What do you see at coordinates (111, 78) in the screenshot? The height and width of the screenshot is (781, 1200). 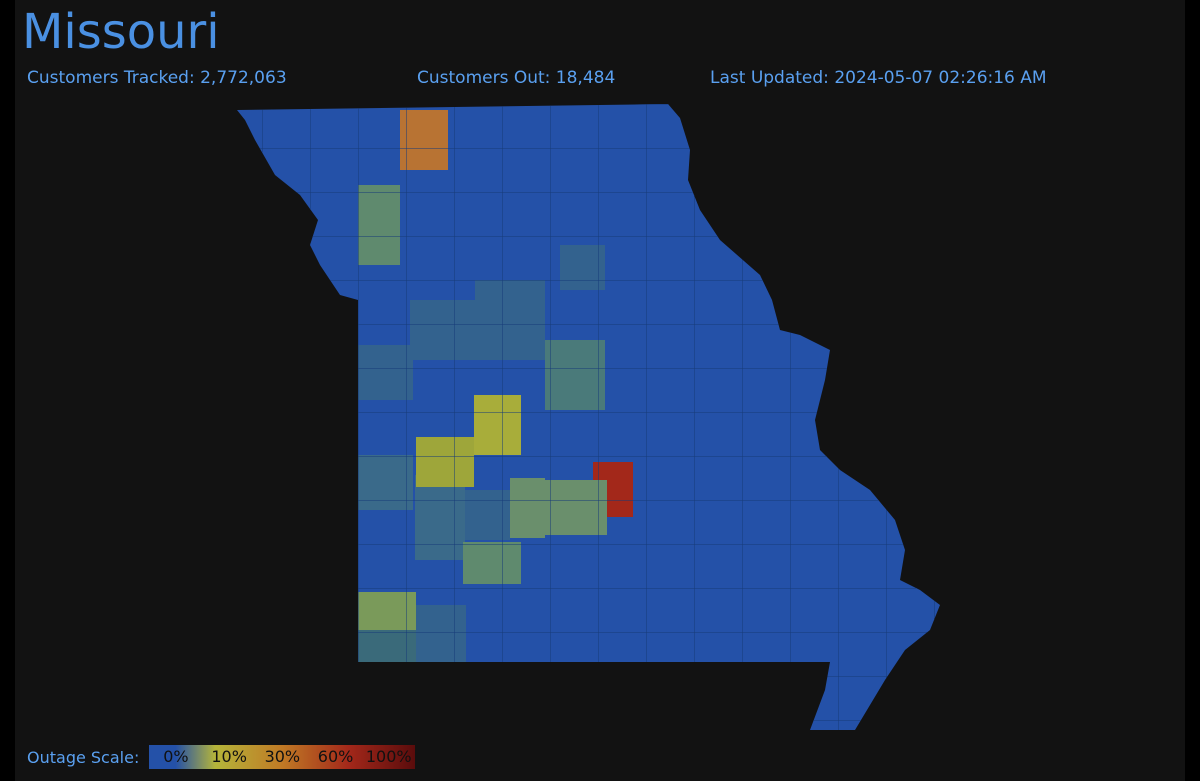 I see `stat-label: Customers Tracked:` at bounding box center [111, 78].